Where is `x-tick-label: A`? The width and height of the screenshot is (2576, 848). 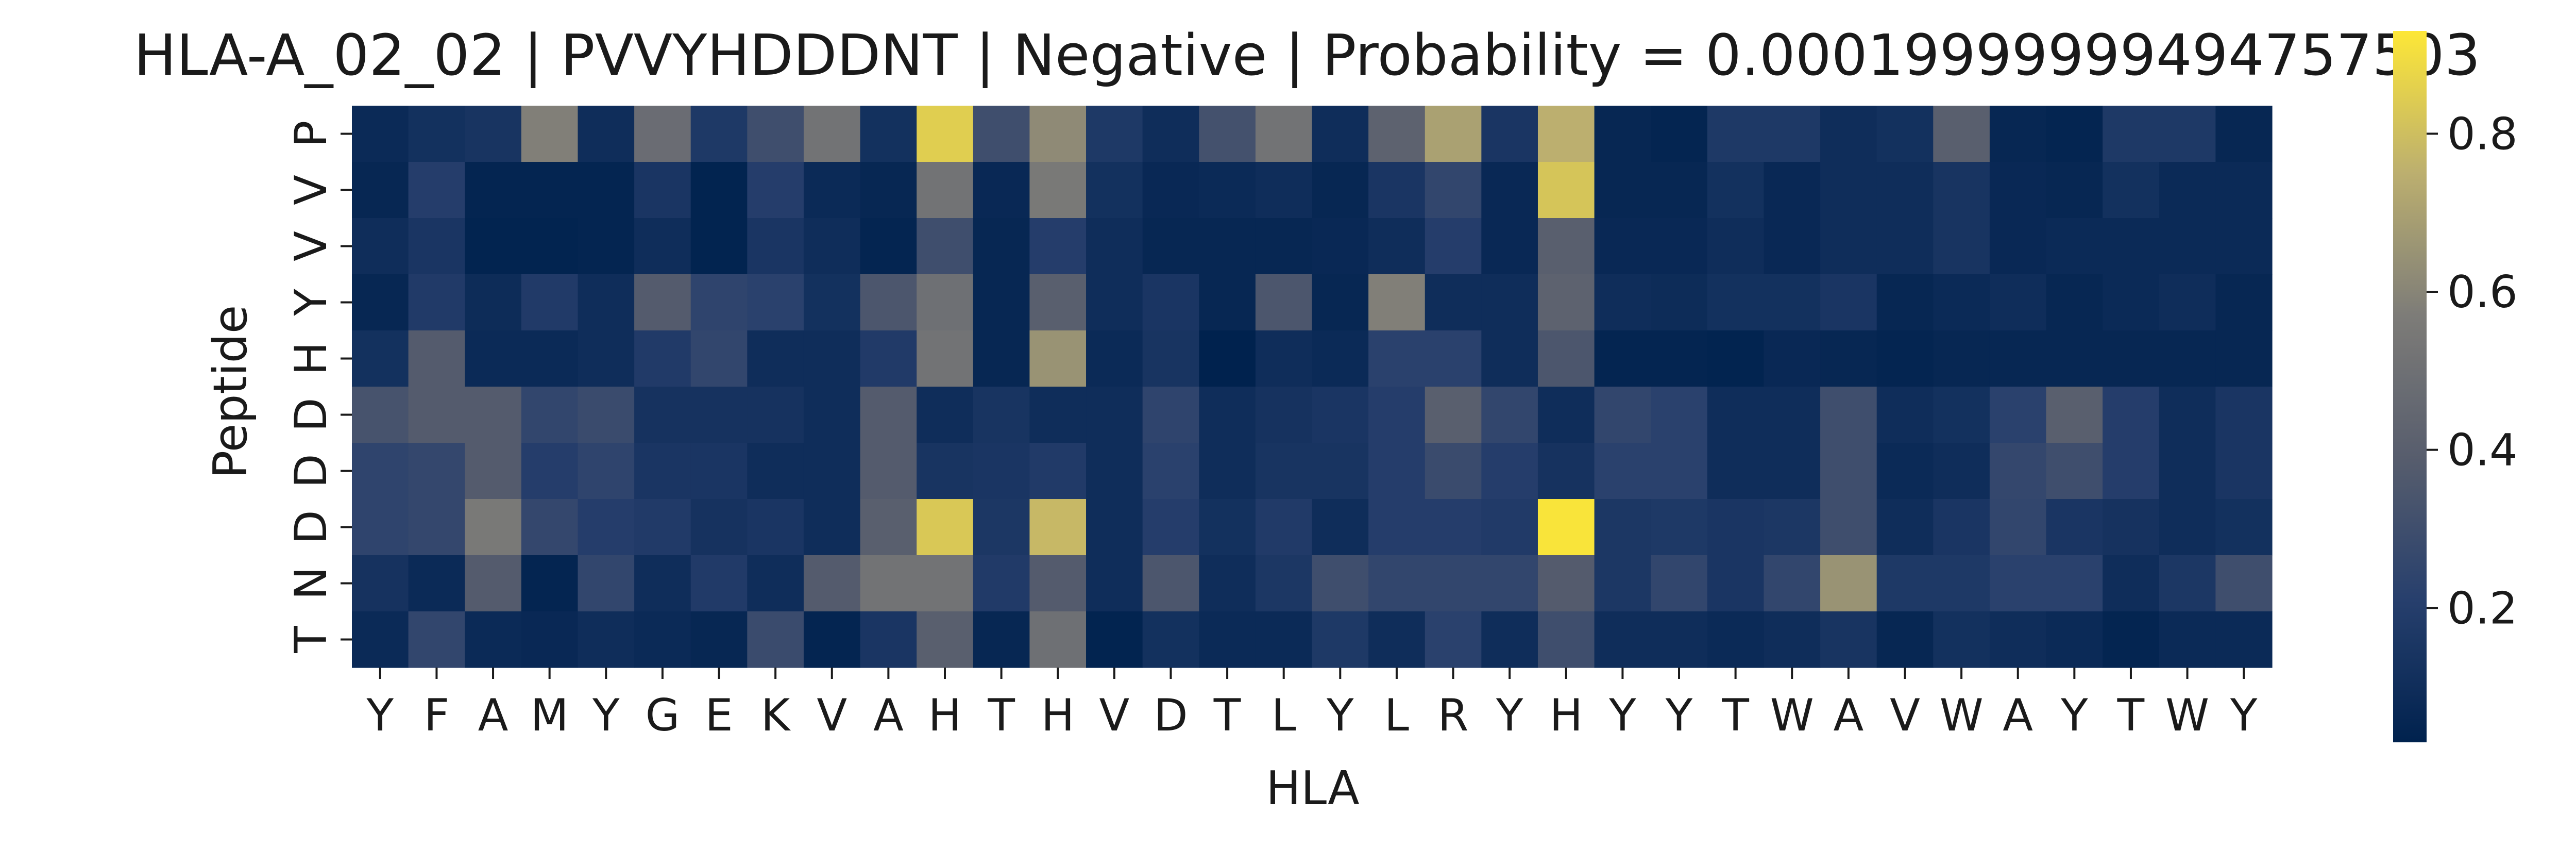
x-tick-label: A is located at coordinates (1848, 715).